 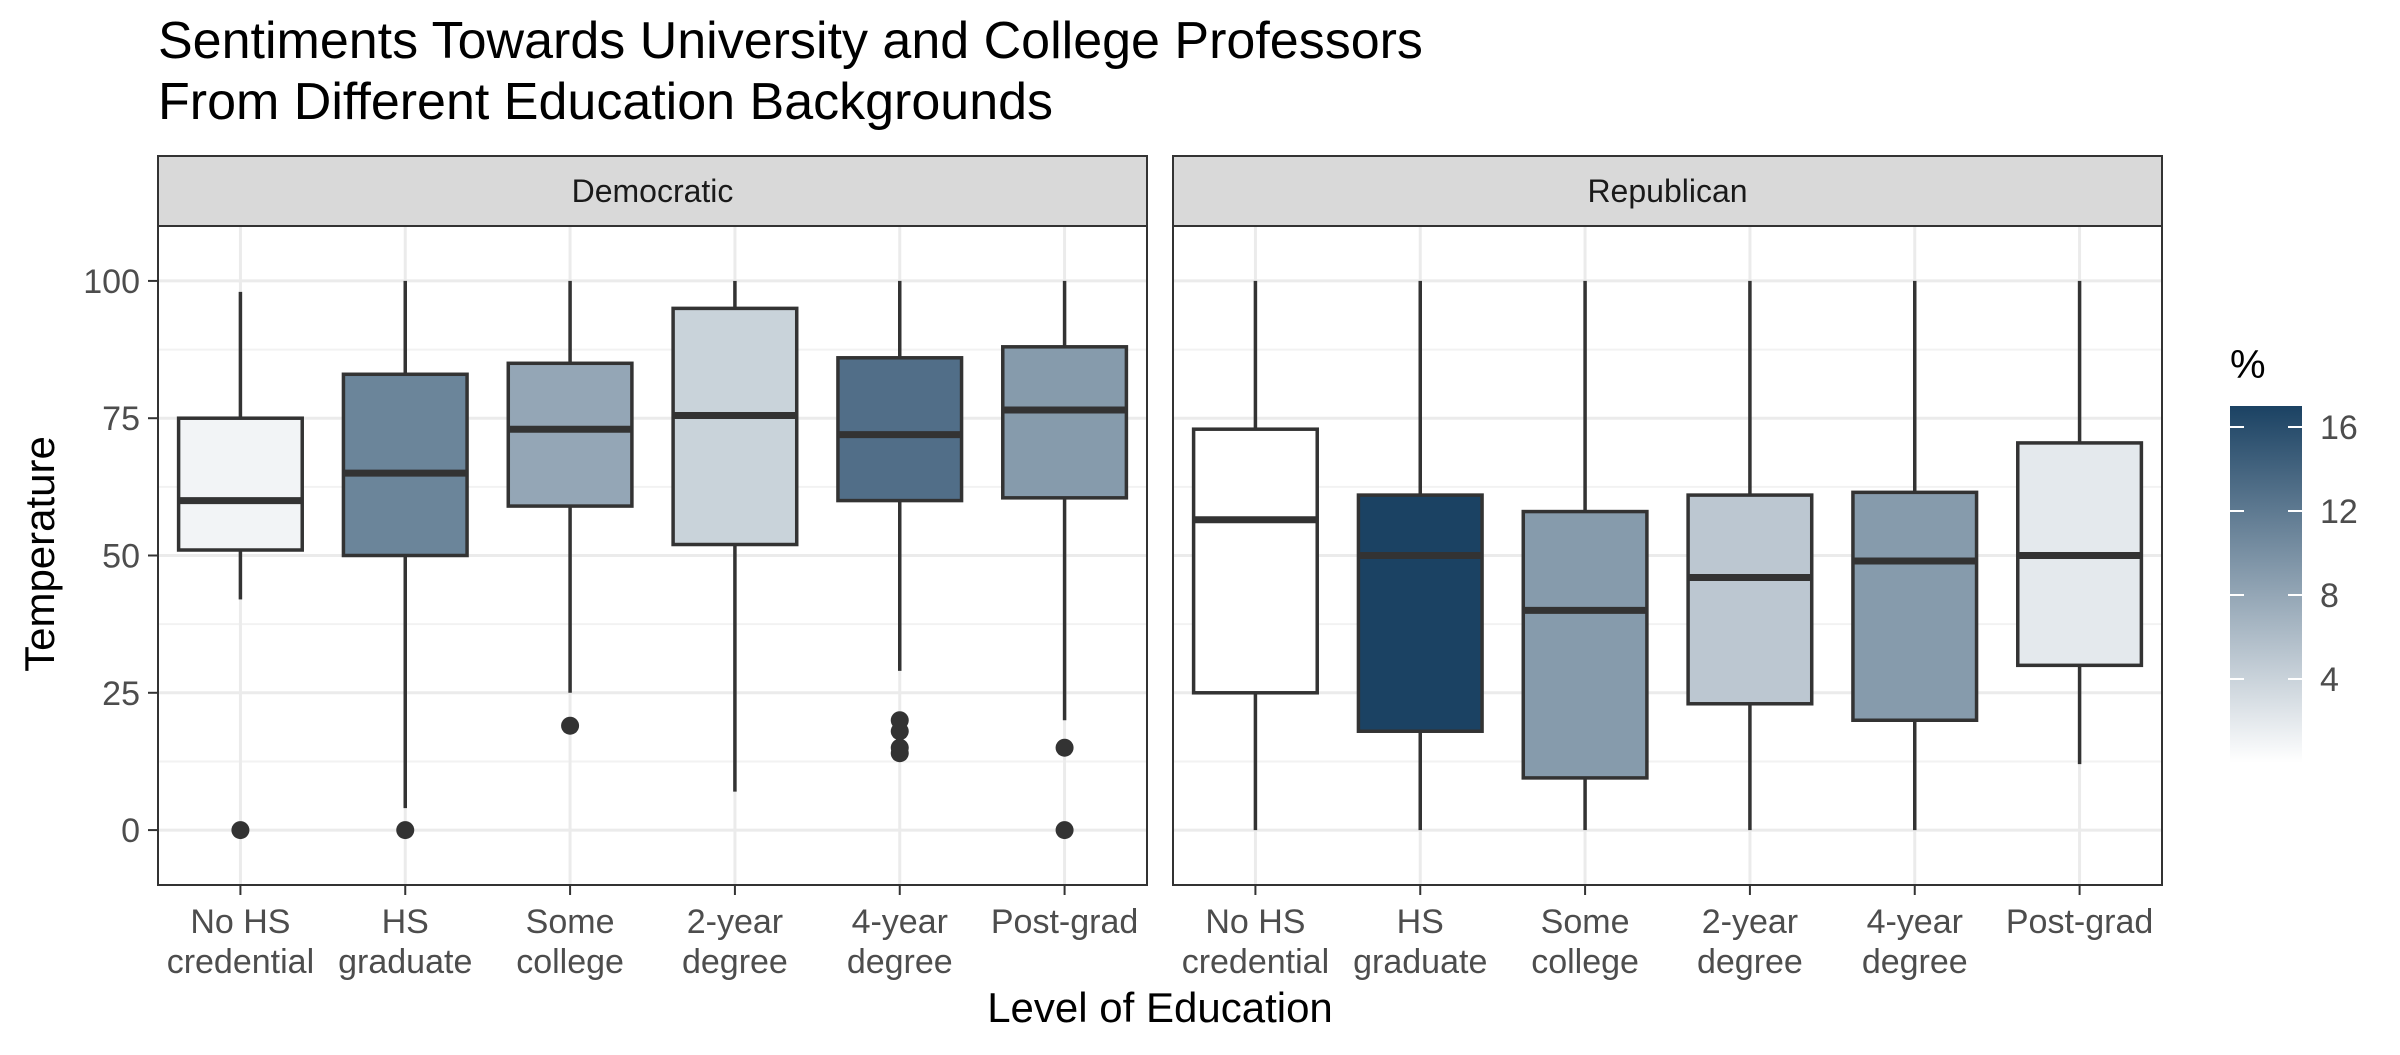 I want to click on legend-tick-label: 12, so click(x=2339, y=512).